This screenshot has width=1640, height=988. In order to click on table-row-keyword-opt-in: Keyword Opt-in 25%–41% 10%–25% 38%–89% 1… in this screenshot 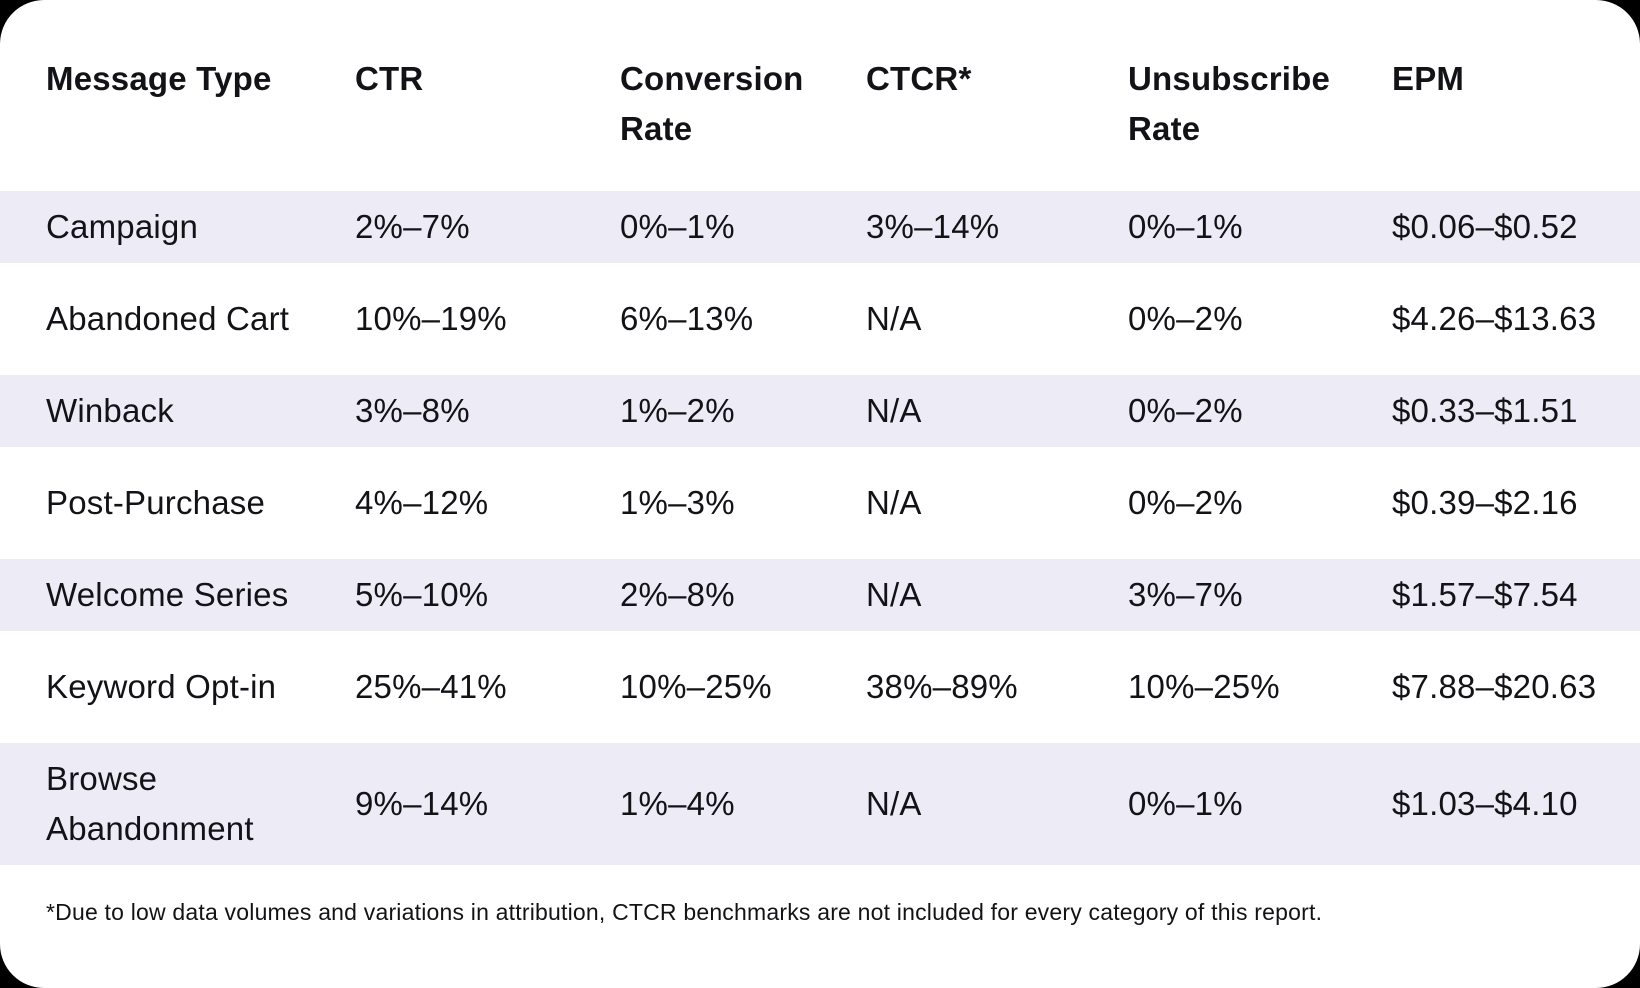, I will do `click(820, 687)`.